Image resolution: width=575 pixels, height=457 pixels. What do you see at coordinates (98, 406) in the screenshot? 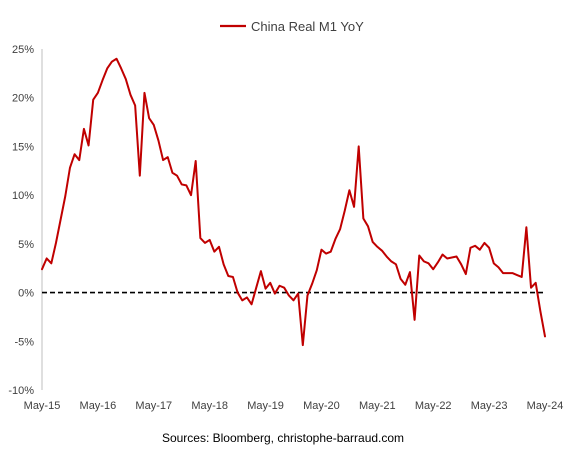
I see `x-tick-label: May-16` at bounding box center [98, 406].